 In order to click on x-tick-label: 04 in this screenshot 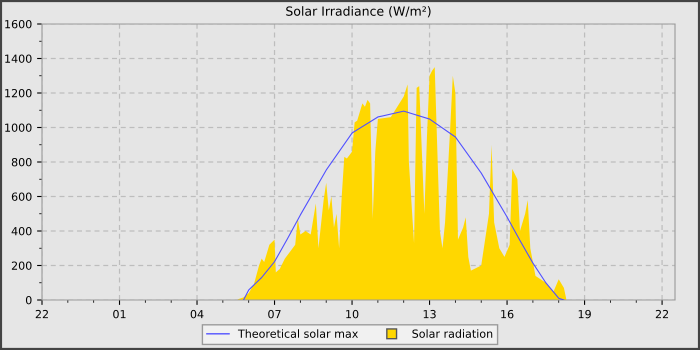, I will do `click(197, 314)`.